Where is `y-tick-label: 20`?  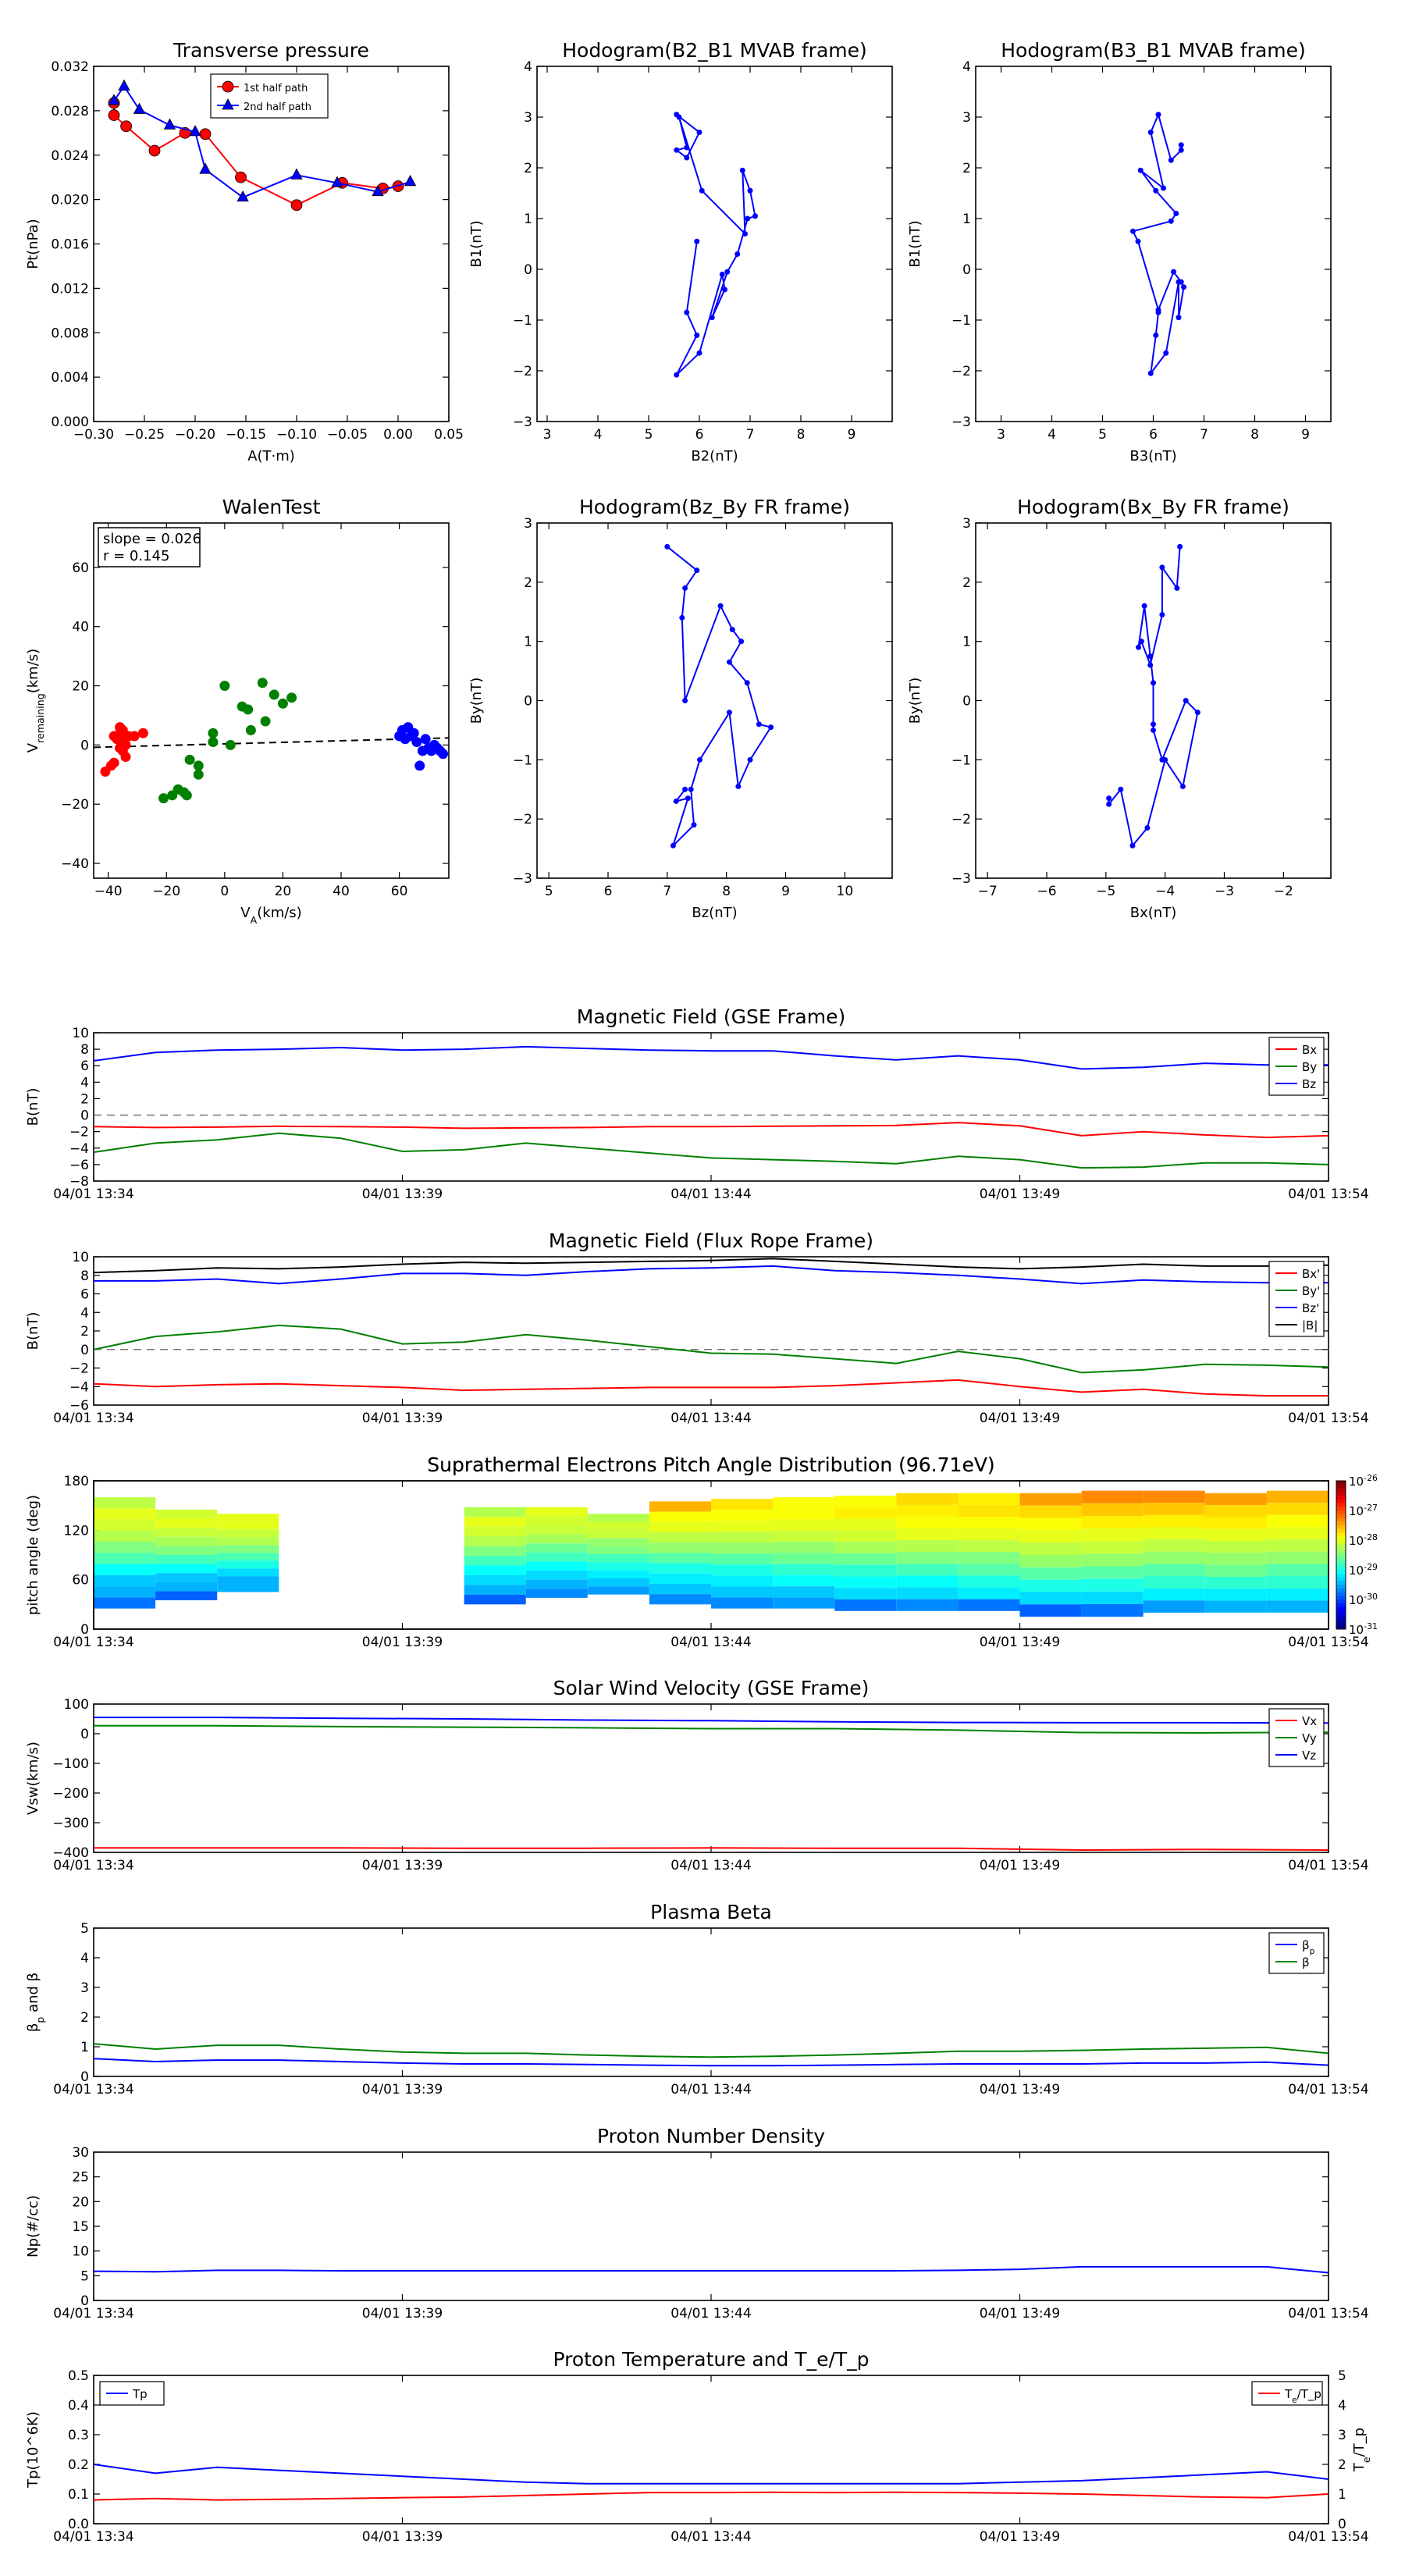
y-tick-label: 20 is located at coordinates (81, 2202).